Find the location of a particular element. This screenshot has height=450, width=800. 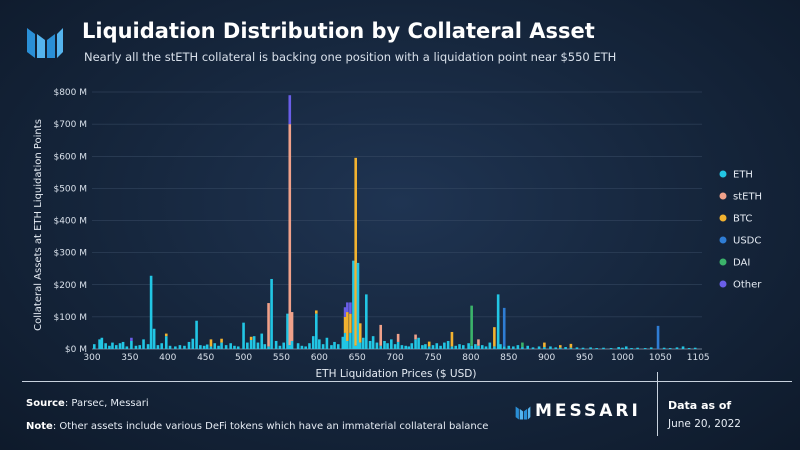

y-tick-label: $100 M is located at coordinates (70, 318).